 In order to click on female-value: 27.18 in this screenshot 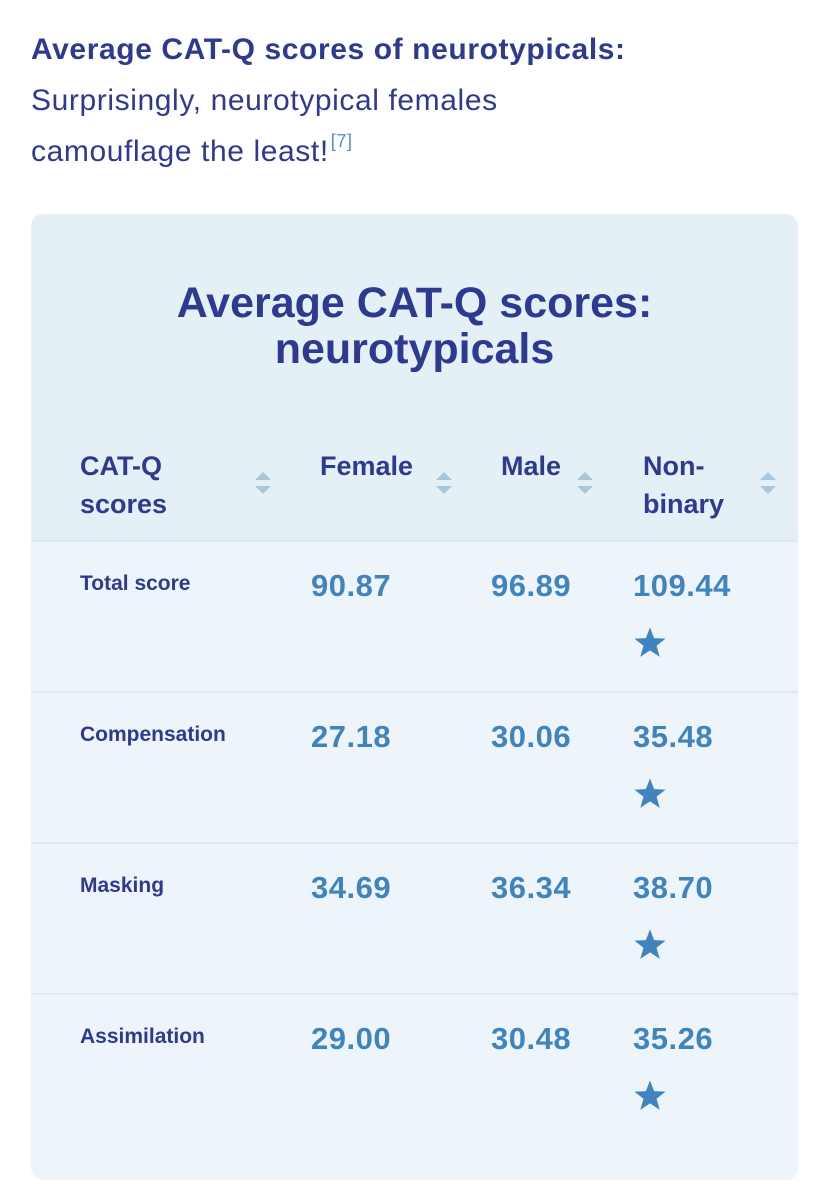, I will do `click(351, 736)`.